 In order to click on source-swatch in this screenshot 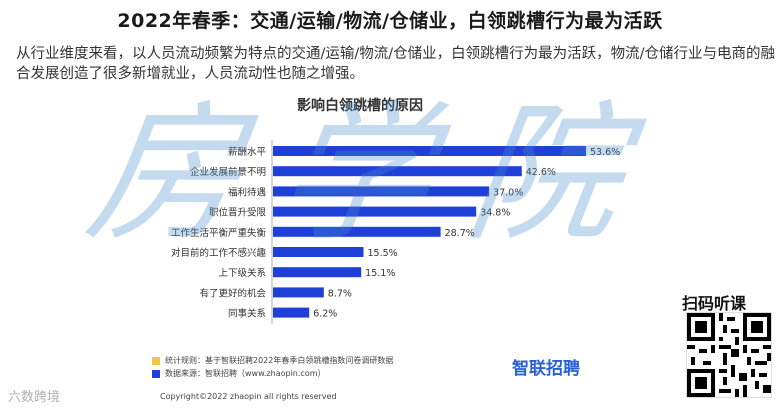, I will do `click(156, 374)`.